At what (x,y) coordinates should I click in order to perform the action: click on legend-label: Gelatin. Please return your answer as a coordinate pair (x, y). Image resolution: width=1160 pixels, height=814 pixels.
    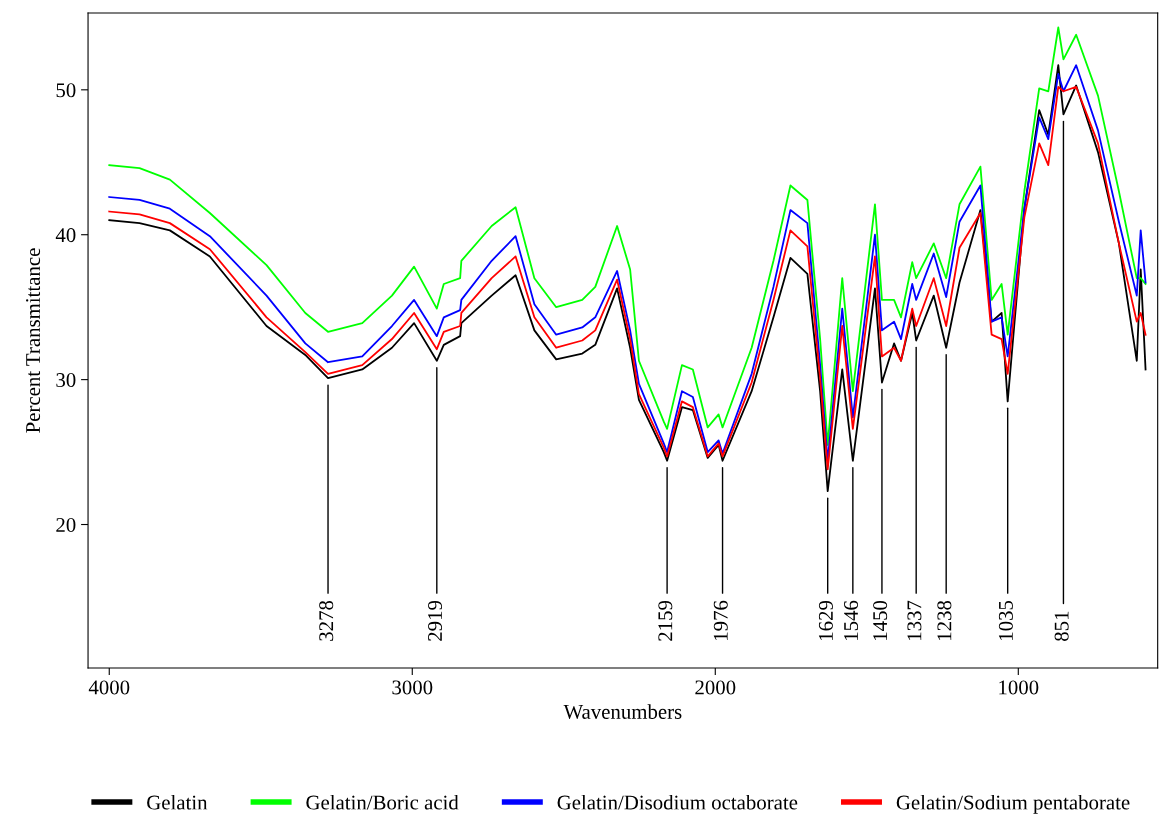
    Looking at the image, I should click on (177, 802).